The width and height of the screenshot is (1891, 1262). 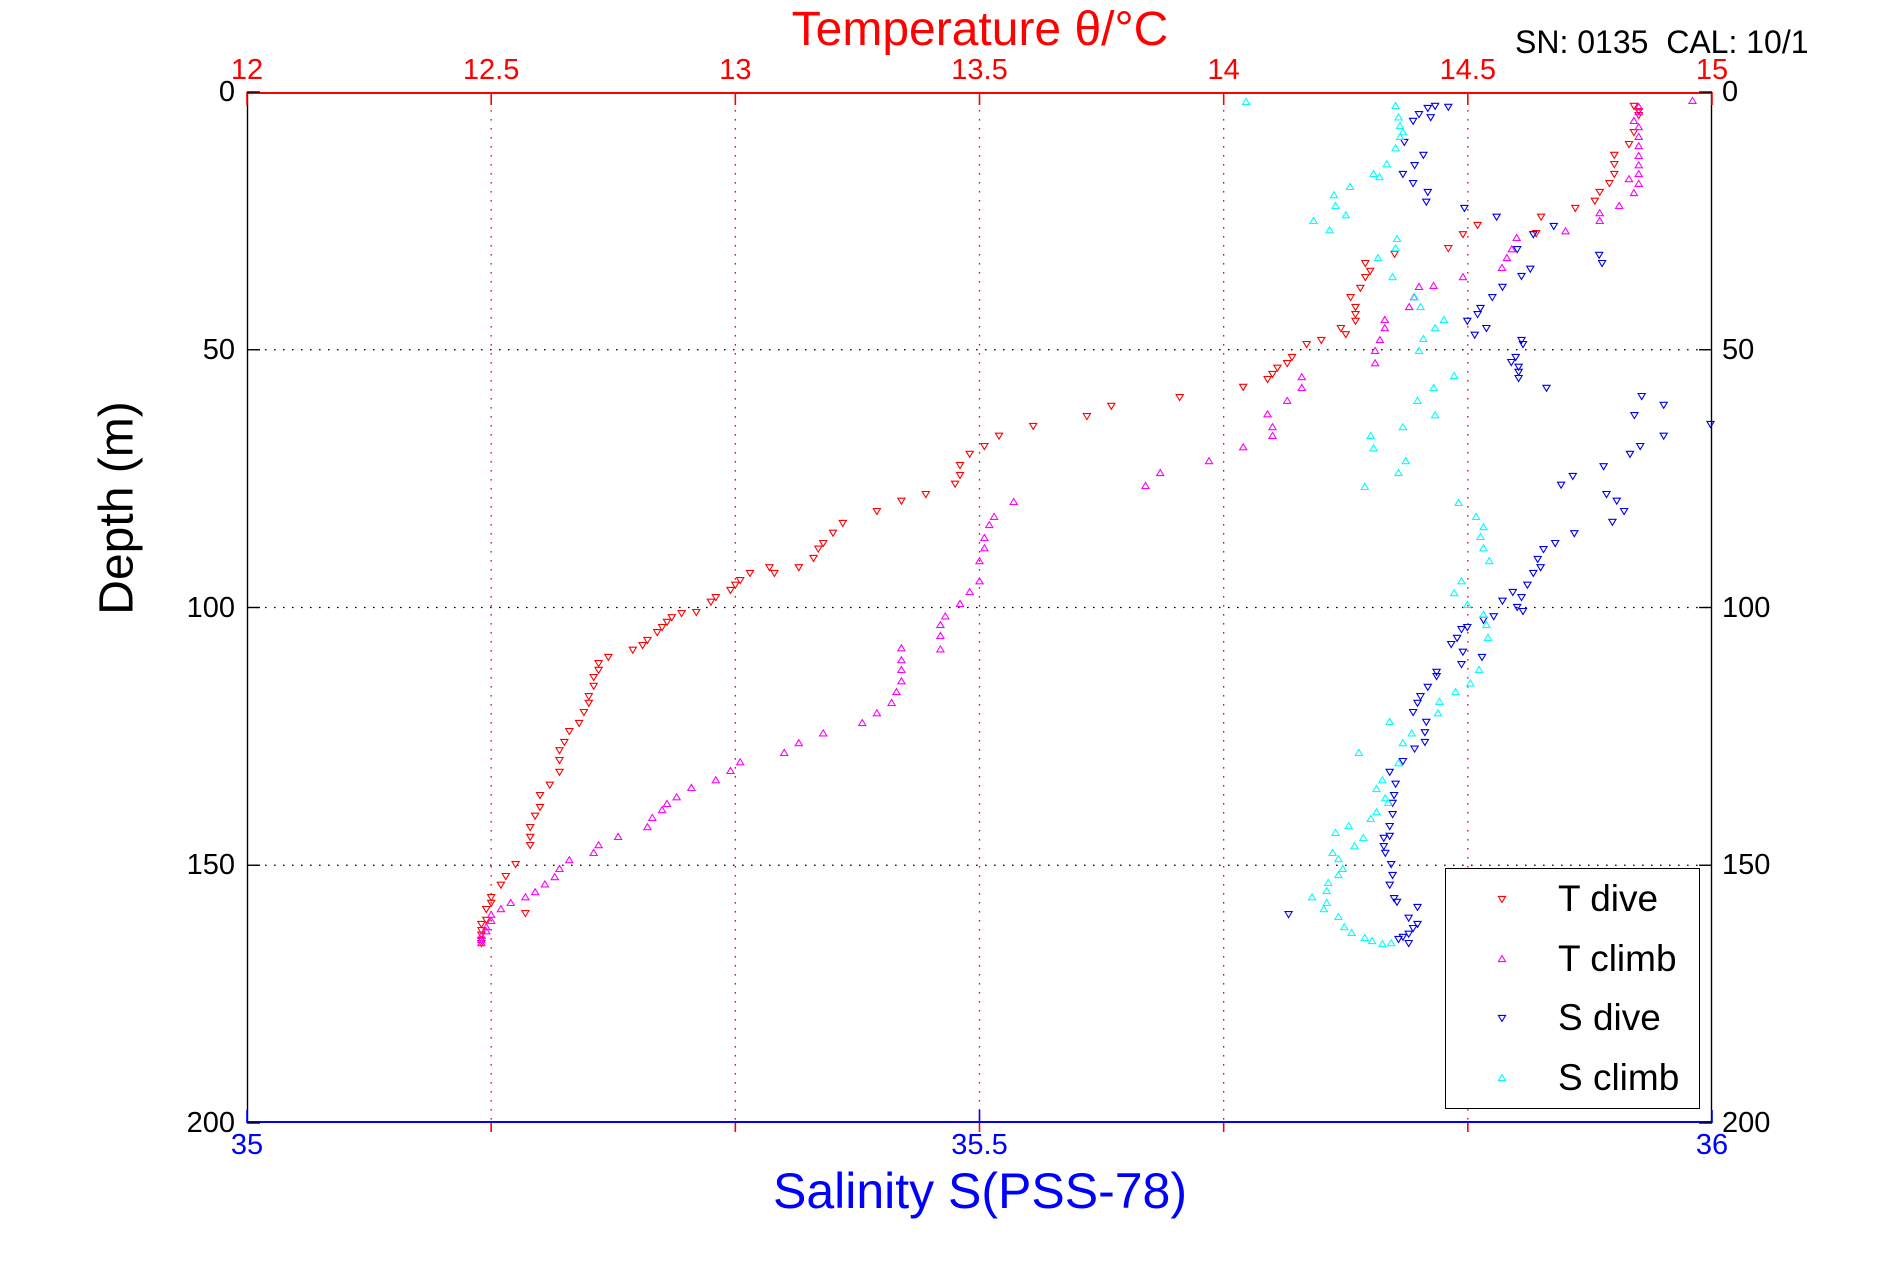 I want to click on temperature-tick-label: 14.5, so click(x=1468, y=70).